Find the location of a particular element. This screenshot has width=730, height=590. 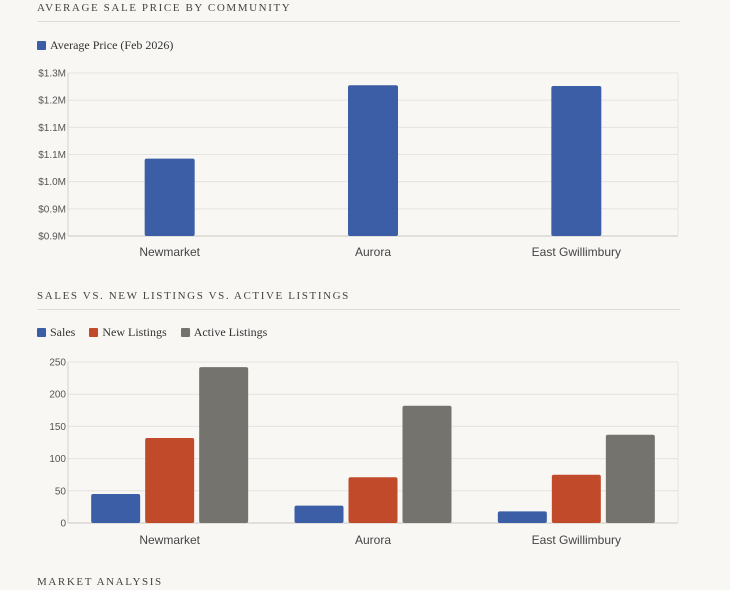

sales-title-divider is located at coordinates (358, 309).